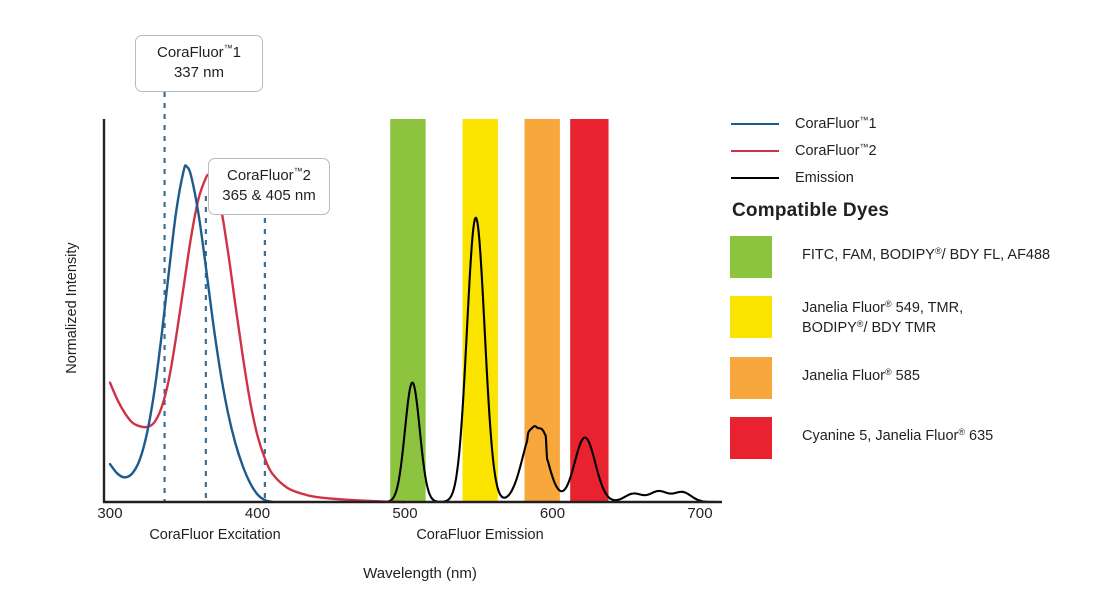 The height and width of the screenshot is (612, 1110). What do you see at coordinates (215, 535) in the screenshot?
I see `axis-section-label-excitation: CoraFluor Excitation` at bounding box center [215, 535].